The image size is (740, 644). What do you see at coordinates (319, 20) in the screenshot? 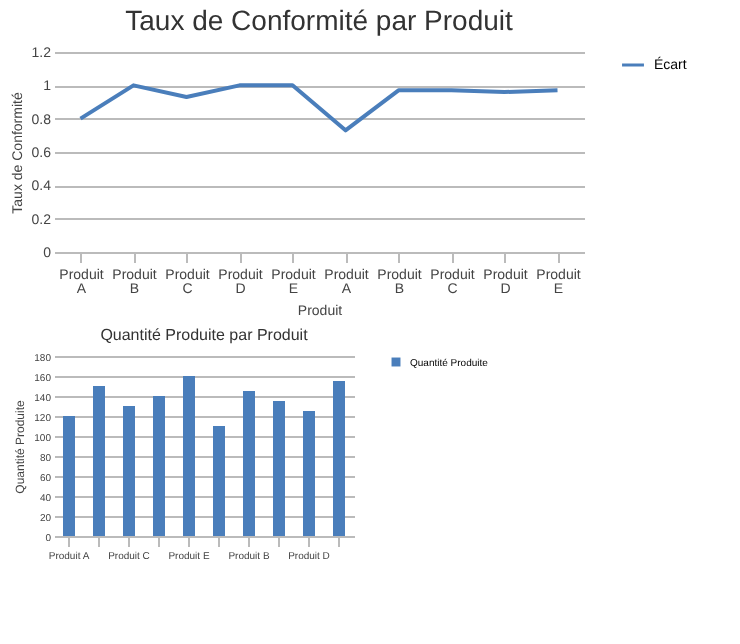
I see `chart-title: Taux de Conformité par Produit` at bounding box center [319, 20].